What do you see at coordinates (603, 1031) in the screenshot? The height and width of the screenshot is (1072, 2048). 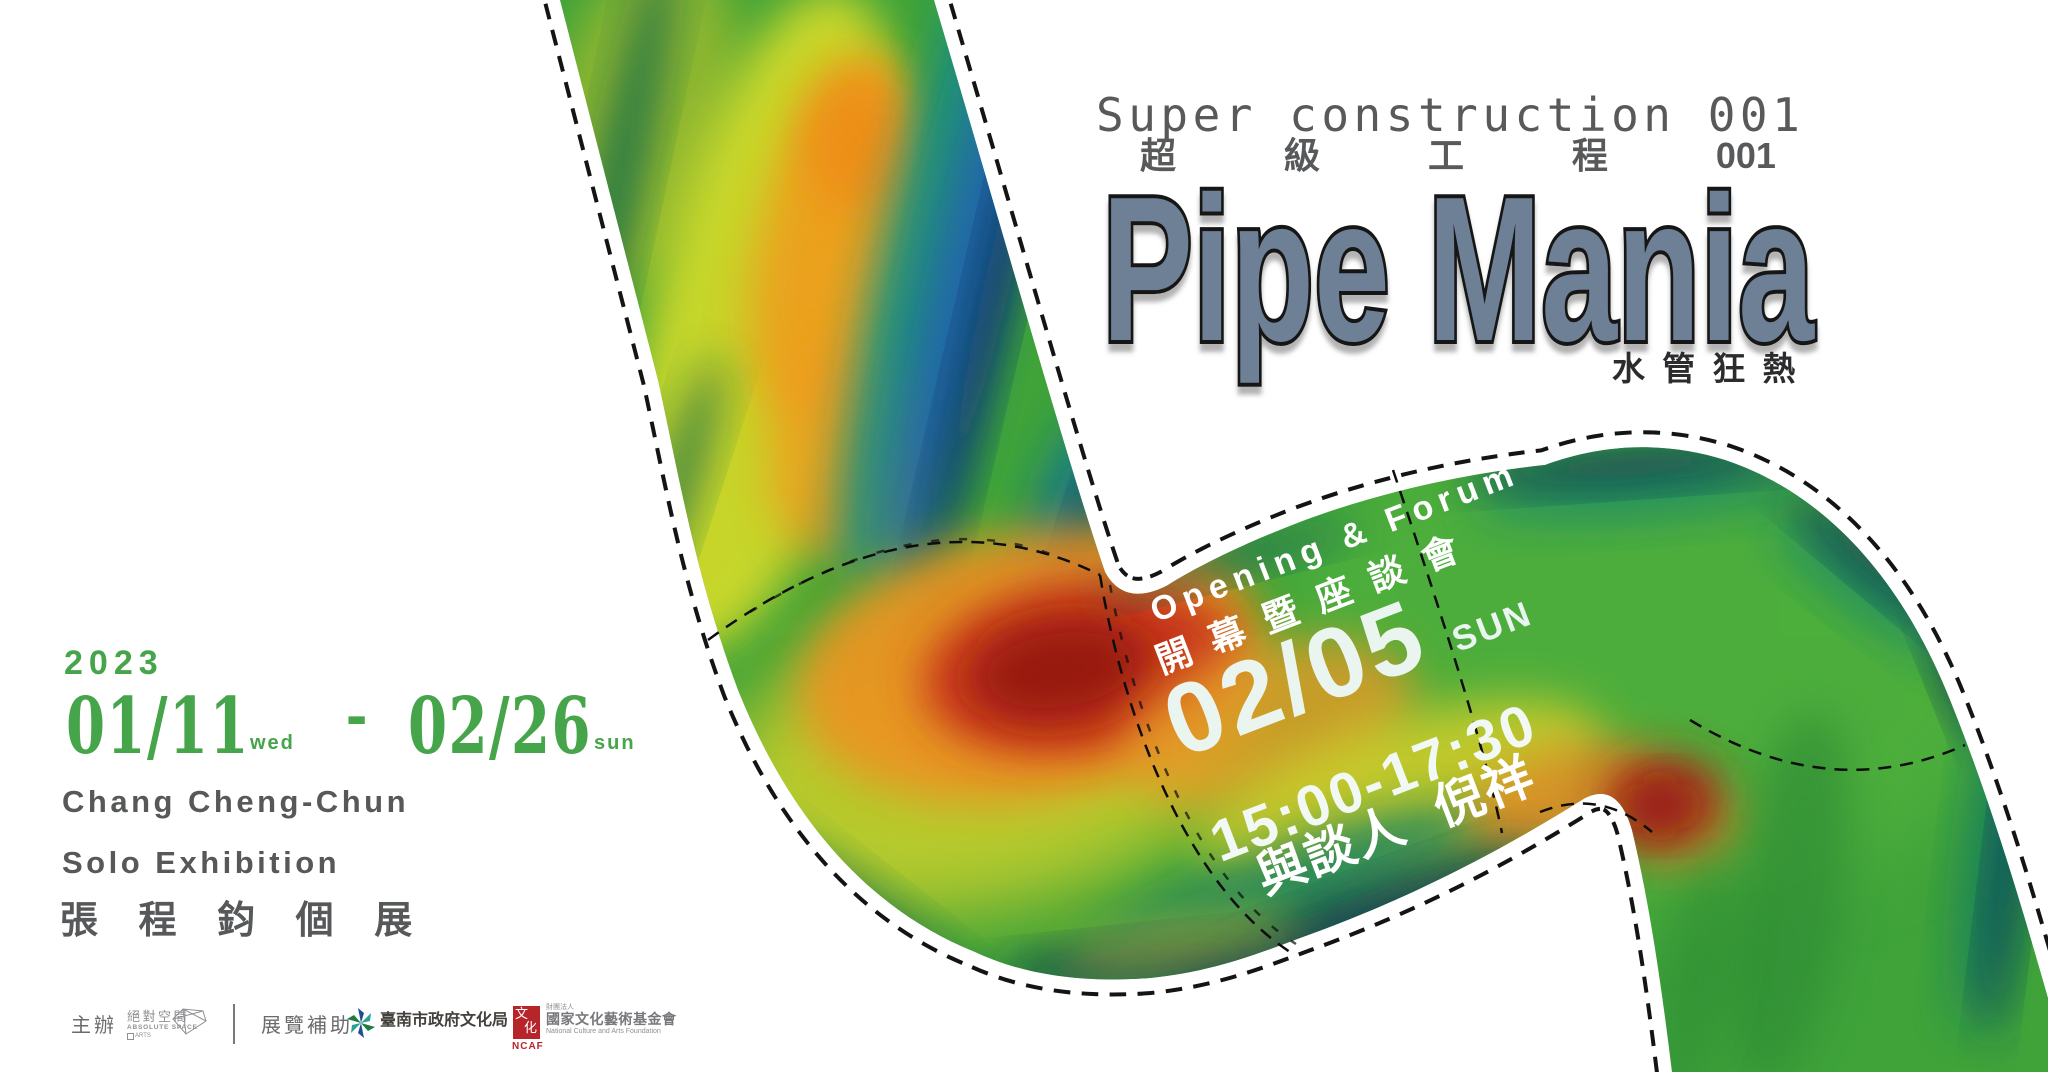 I see `ncaf-name-en: National Culture and Arts Foundation` at bounding box center [603, 1031].